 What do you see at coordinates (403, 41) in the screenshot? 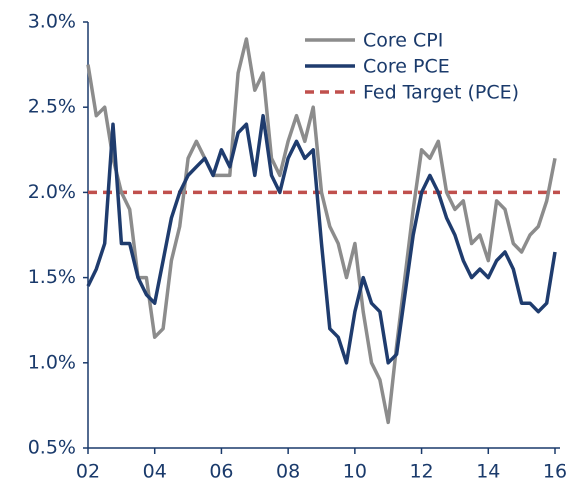
I see `legend-label: Core CPI` at bounding box center [403, 41].